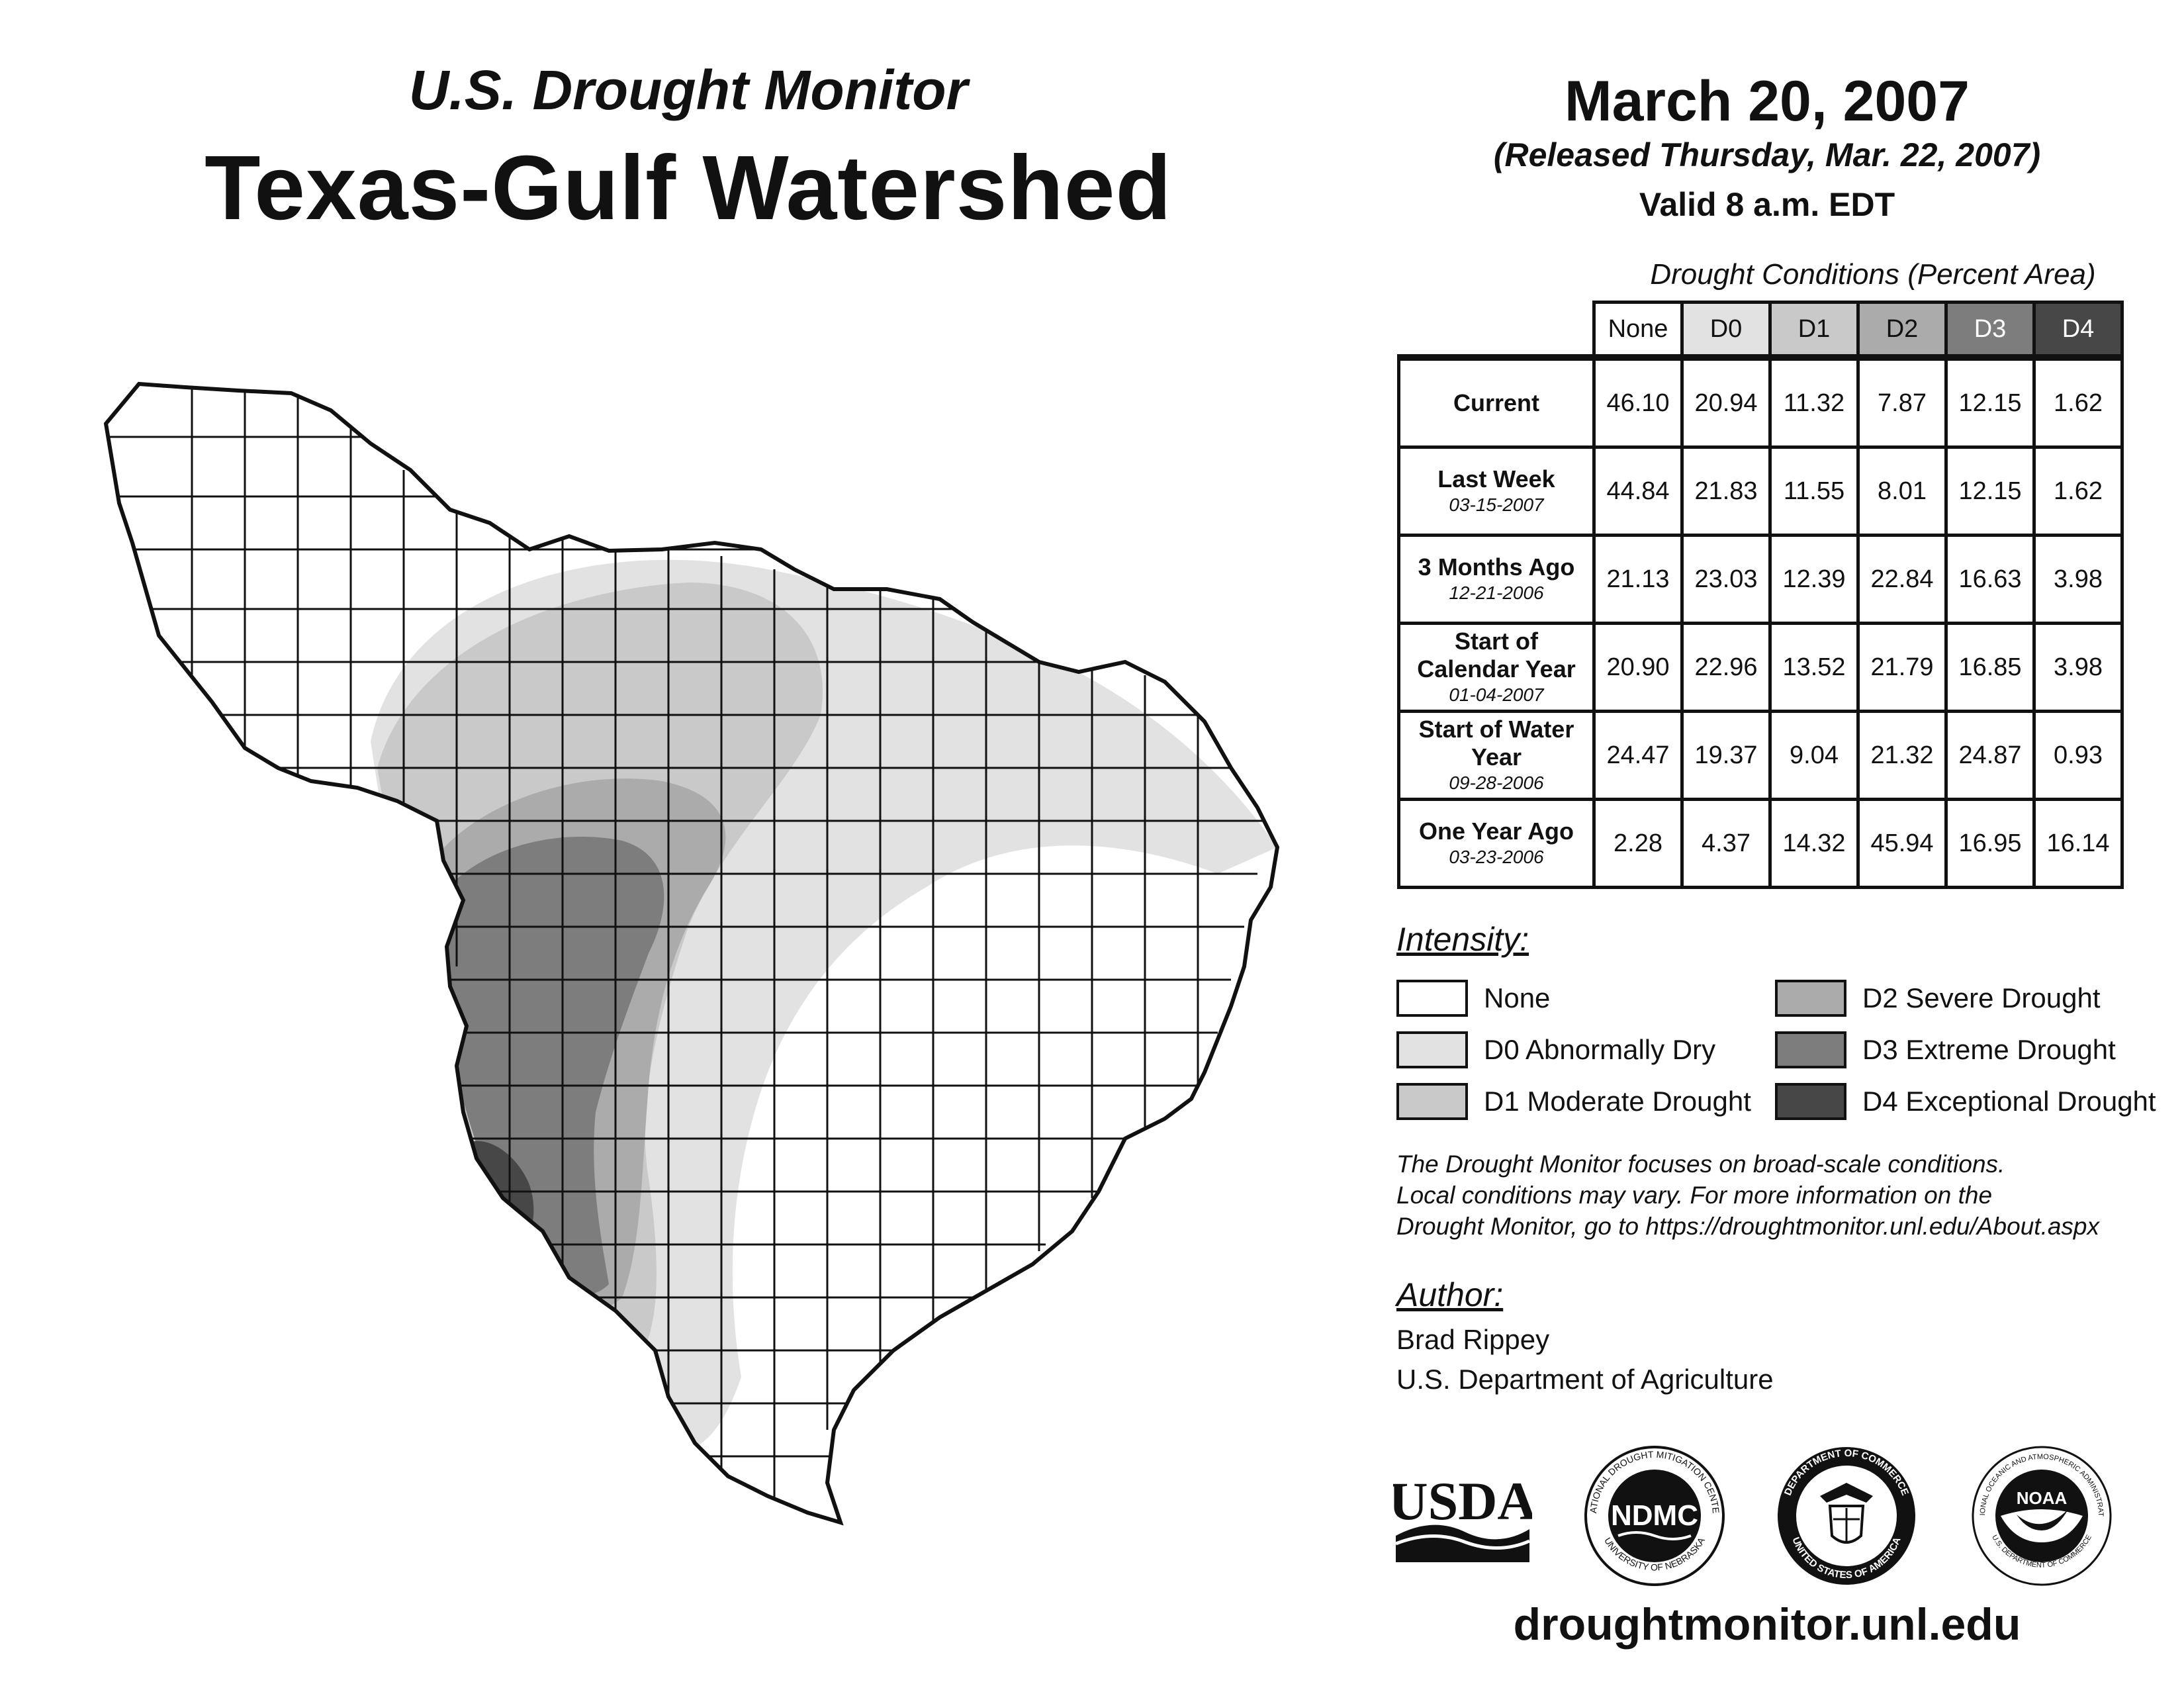 Image resolution: width=2184 pixels, height=1688 pixels. Describe the element at coordinates (688, 188) in the screenshot. I see `map-title: Texas-Gulf Watershed` at that location.